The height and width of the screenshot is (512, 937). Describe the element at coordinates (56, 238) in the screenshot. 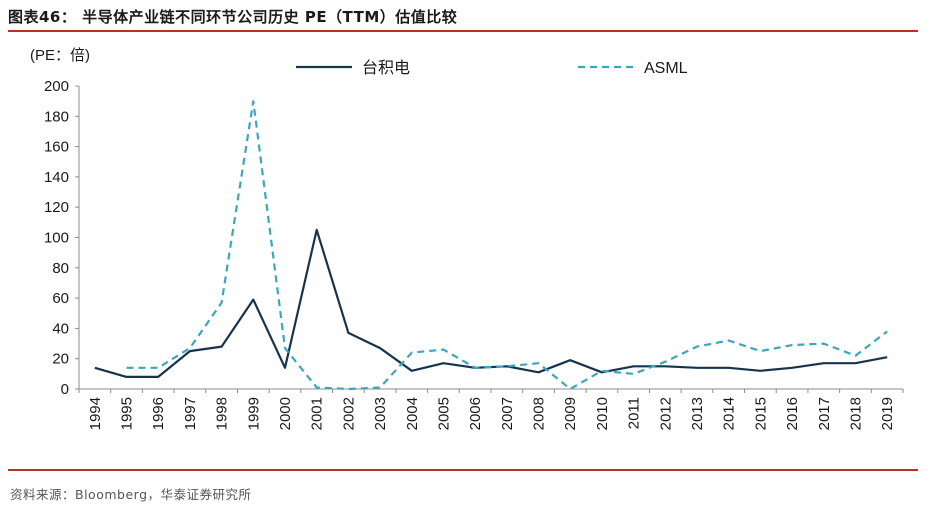

I see `y-tick-label: 100` at that location.